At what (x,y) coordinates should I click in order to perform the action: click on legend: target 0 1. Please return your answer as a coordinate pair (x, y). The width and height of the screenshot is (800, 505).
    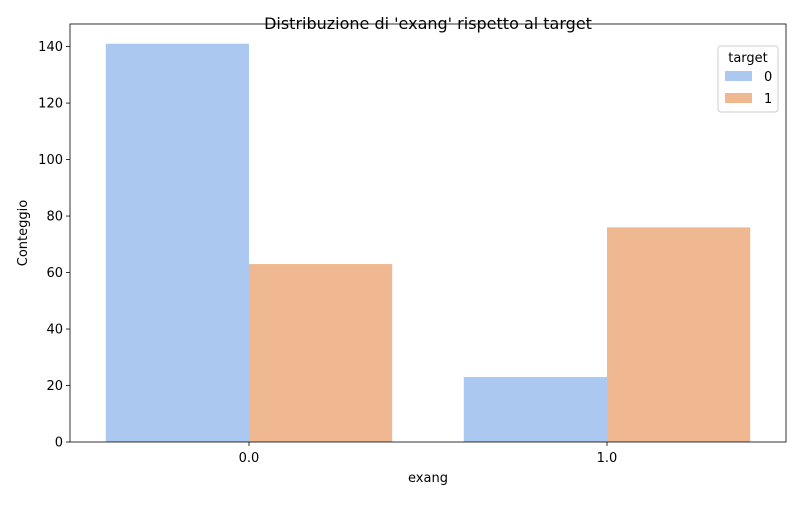
    Looking at the image, I should click on (748, 79).